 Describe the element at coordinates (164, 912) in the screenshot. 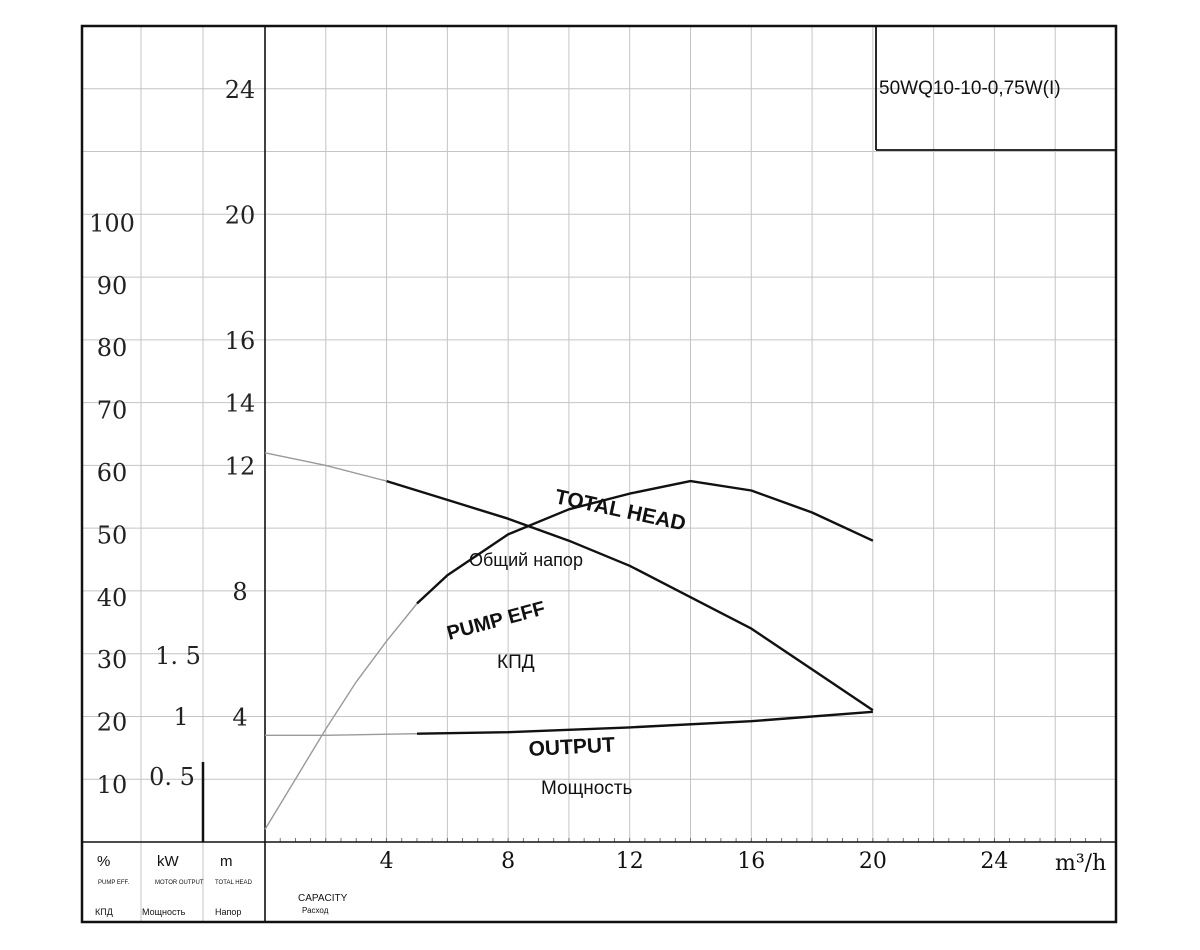

I see `power-desc-ru: Мощность` at that location.